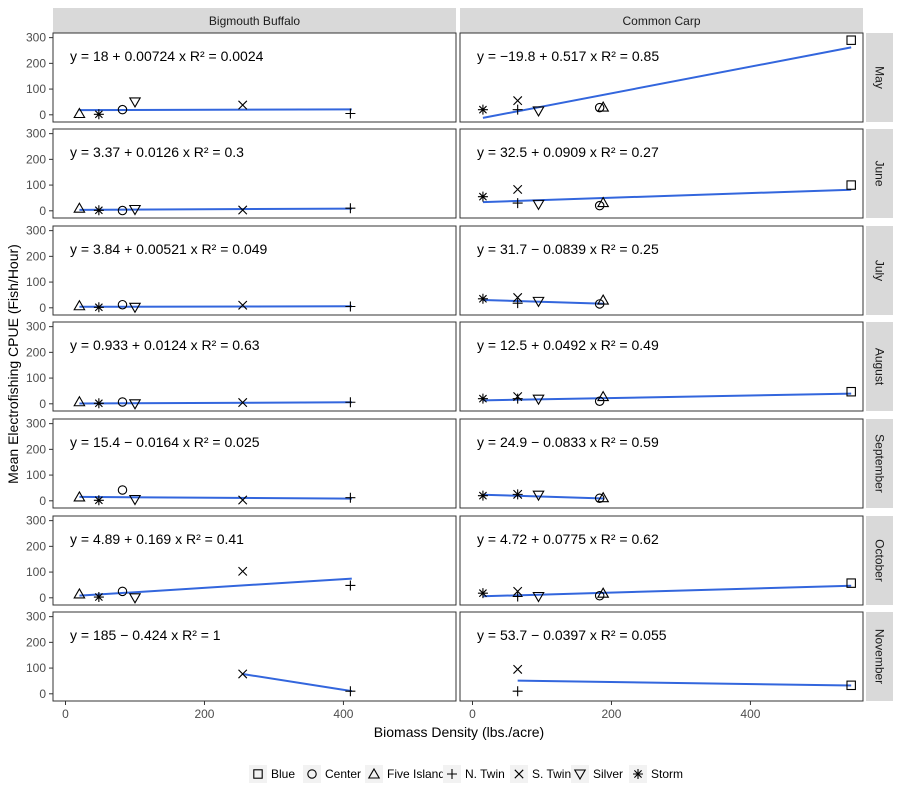  What do you see at coordinates (568, 345) in the screenshot?
I see `regression-equation: y = 12.5 + 0.0492 x R² = 0.49` at bounding box center [568, 345].